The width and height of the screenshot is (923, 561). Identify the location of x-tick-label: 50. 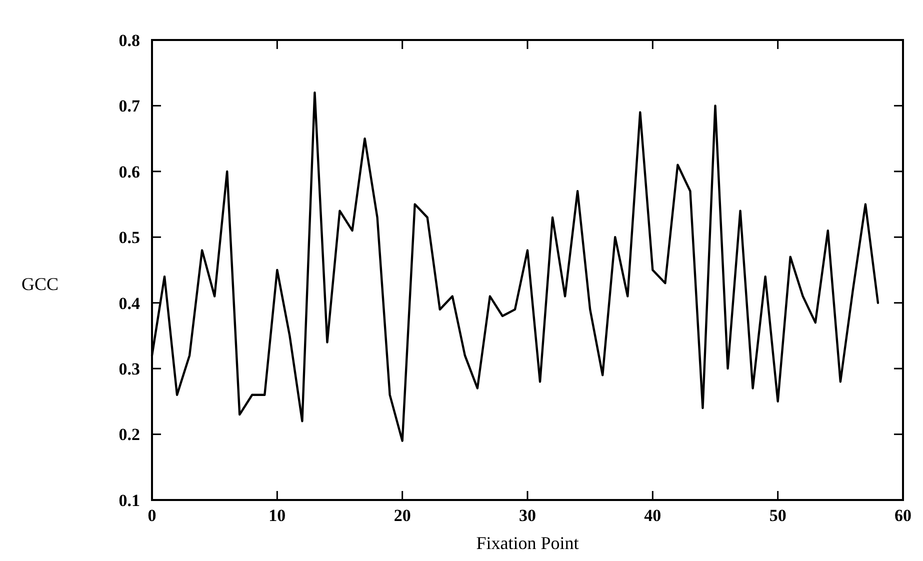
(777, 515).